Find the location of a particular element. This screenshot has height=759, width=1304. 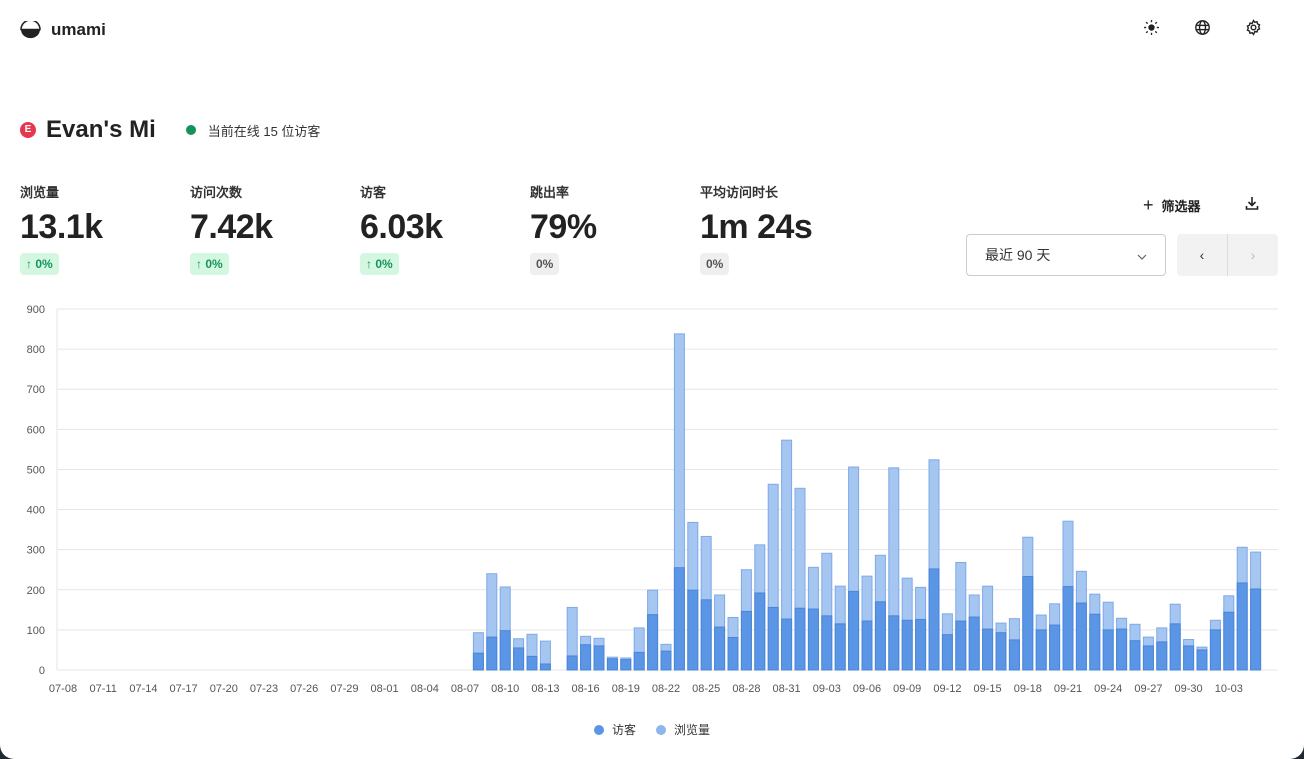

x-tick-label: 07-23 is located at coordinates (264, 689).